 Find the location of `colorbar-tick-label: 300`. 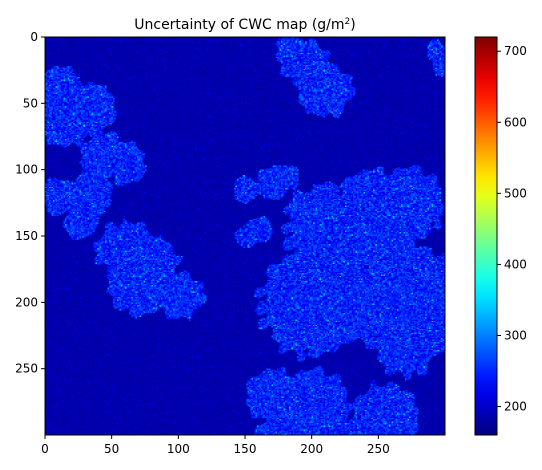

colorbar-tick-label: 300 is located at coordinates (515, 336).